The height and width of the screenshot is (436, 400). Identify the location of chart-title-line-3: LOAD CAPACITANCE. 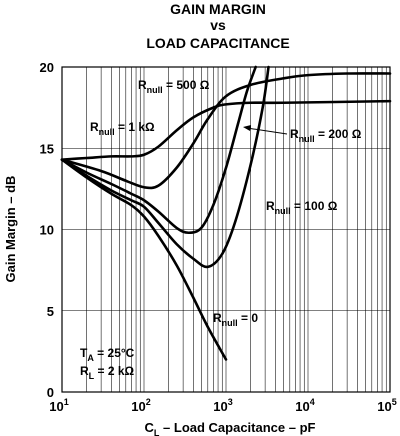
(217, 43).